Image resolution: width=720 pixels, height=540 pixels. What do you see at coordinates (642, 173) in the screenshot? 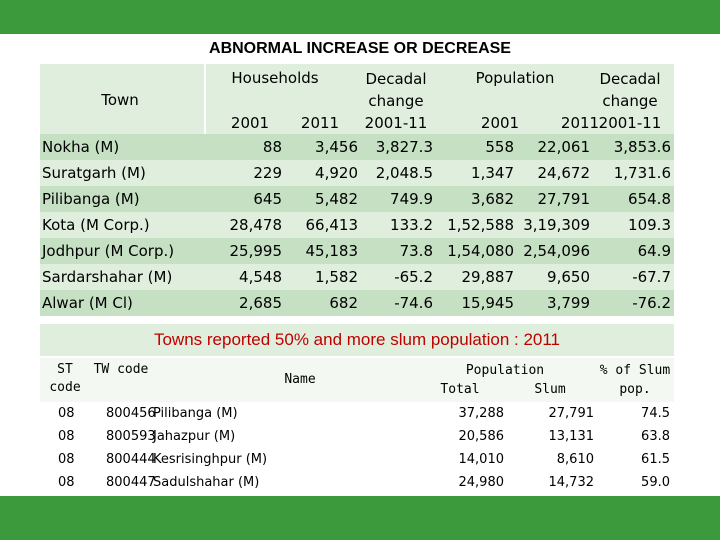
I see `pop-change: 1,731.6` at bounding box center [642, 173].